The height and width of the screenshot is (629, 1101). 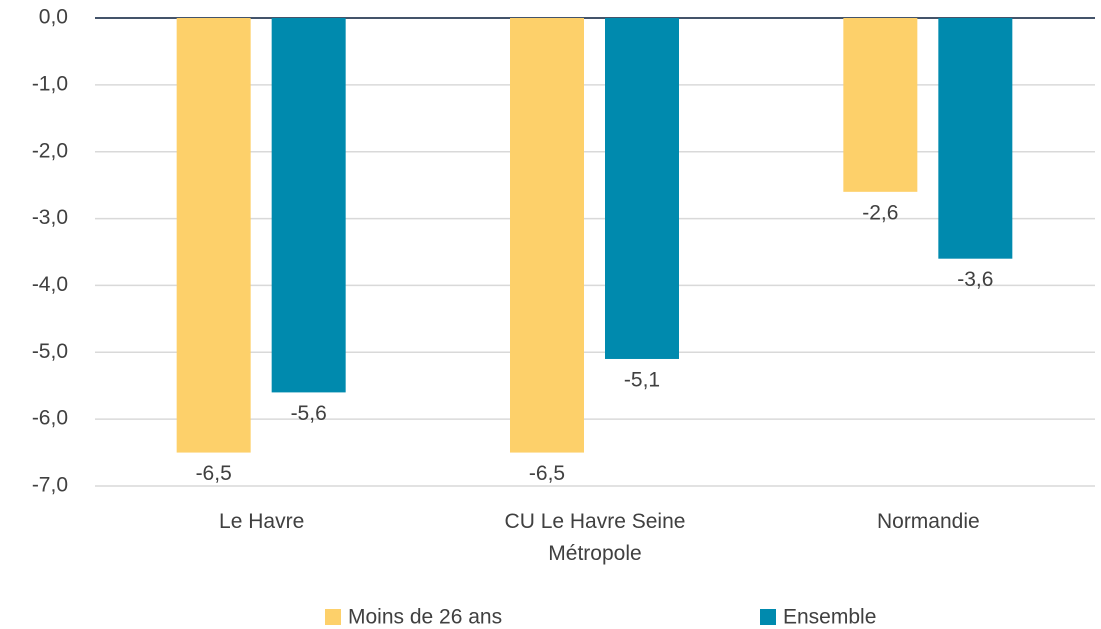 I want to click on legend-label: Ensemble, so click(x=829, y=617).